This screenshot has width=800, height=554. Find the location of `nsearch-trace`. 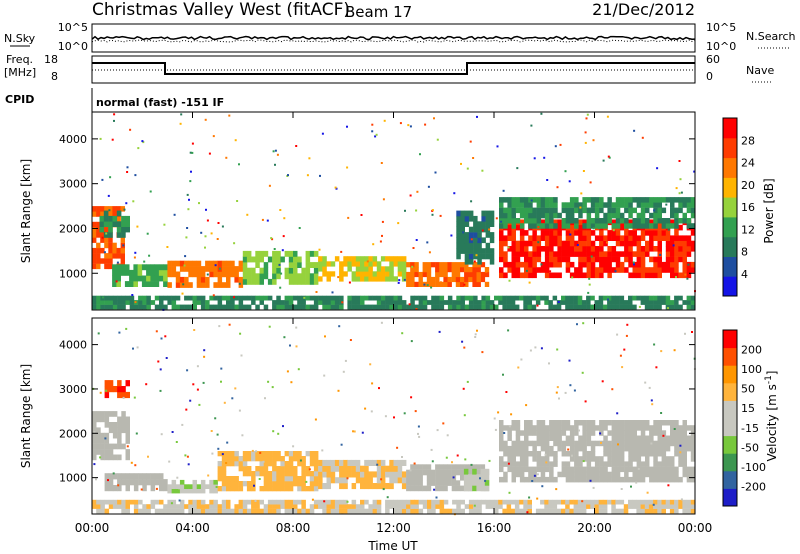

nsearch-trace is located at coordinates (393, 41).